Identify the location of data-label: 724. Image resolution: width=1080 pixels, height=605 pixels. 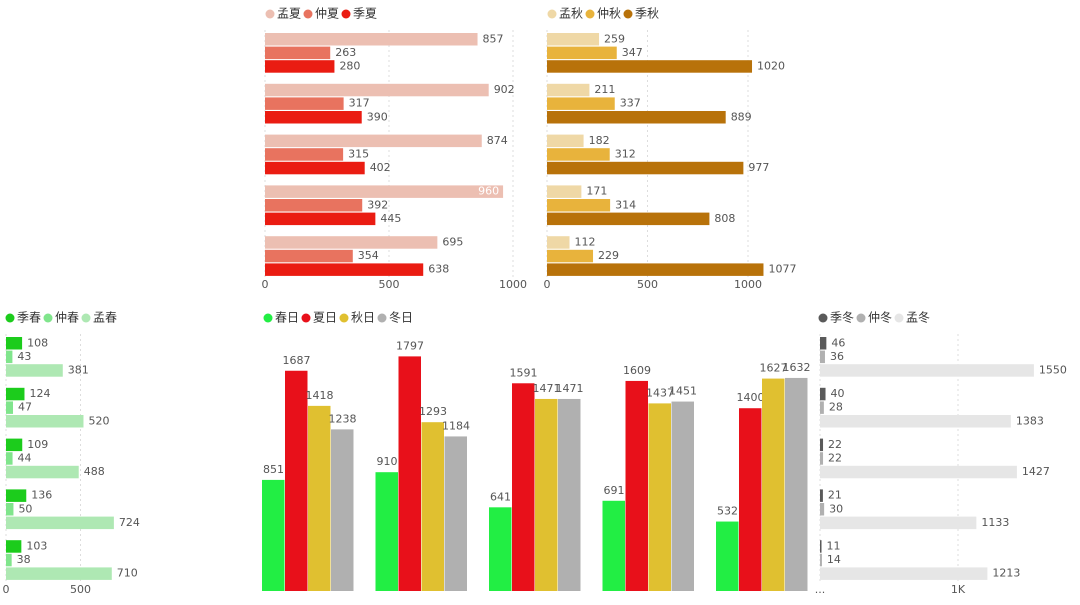
(129, 522).